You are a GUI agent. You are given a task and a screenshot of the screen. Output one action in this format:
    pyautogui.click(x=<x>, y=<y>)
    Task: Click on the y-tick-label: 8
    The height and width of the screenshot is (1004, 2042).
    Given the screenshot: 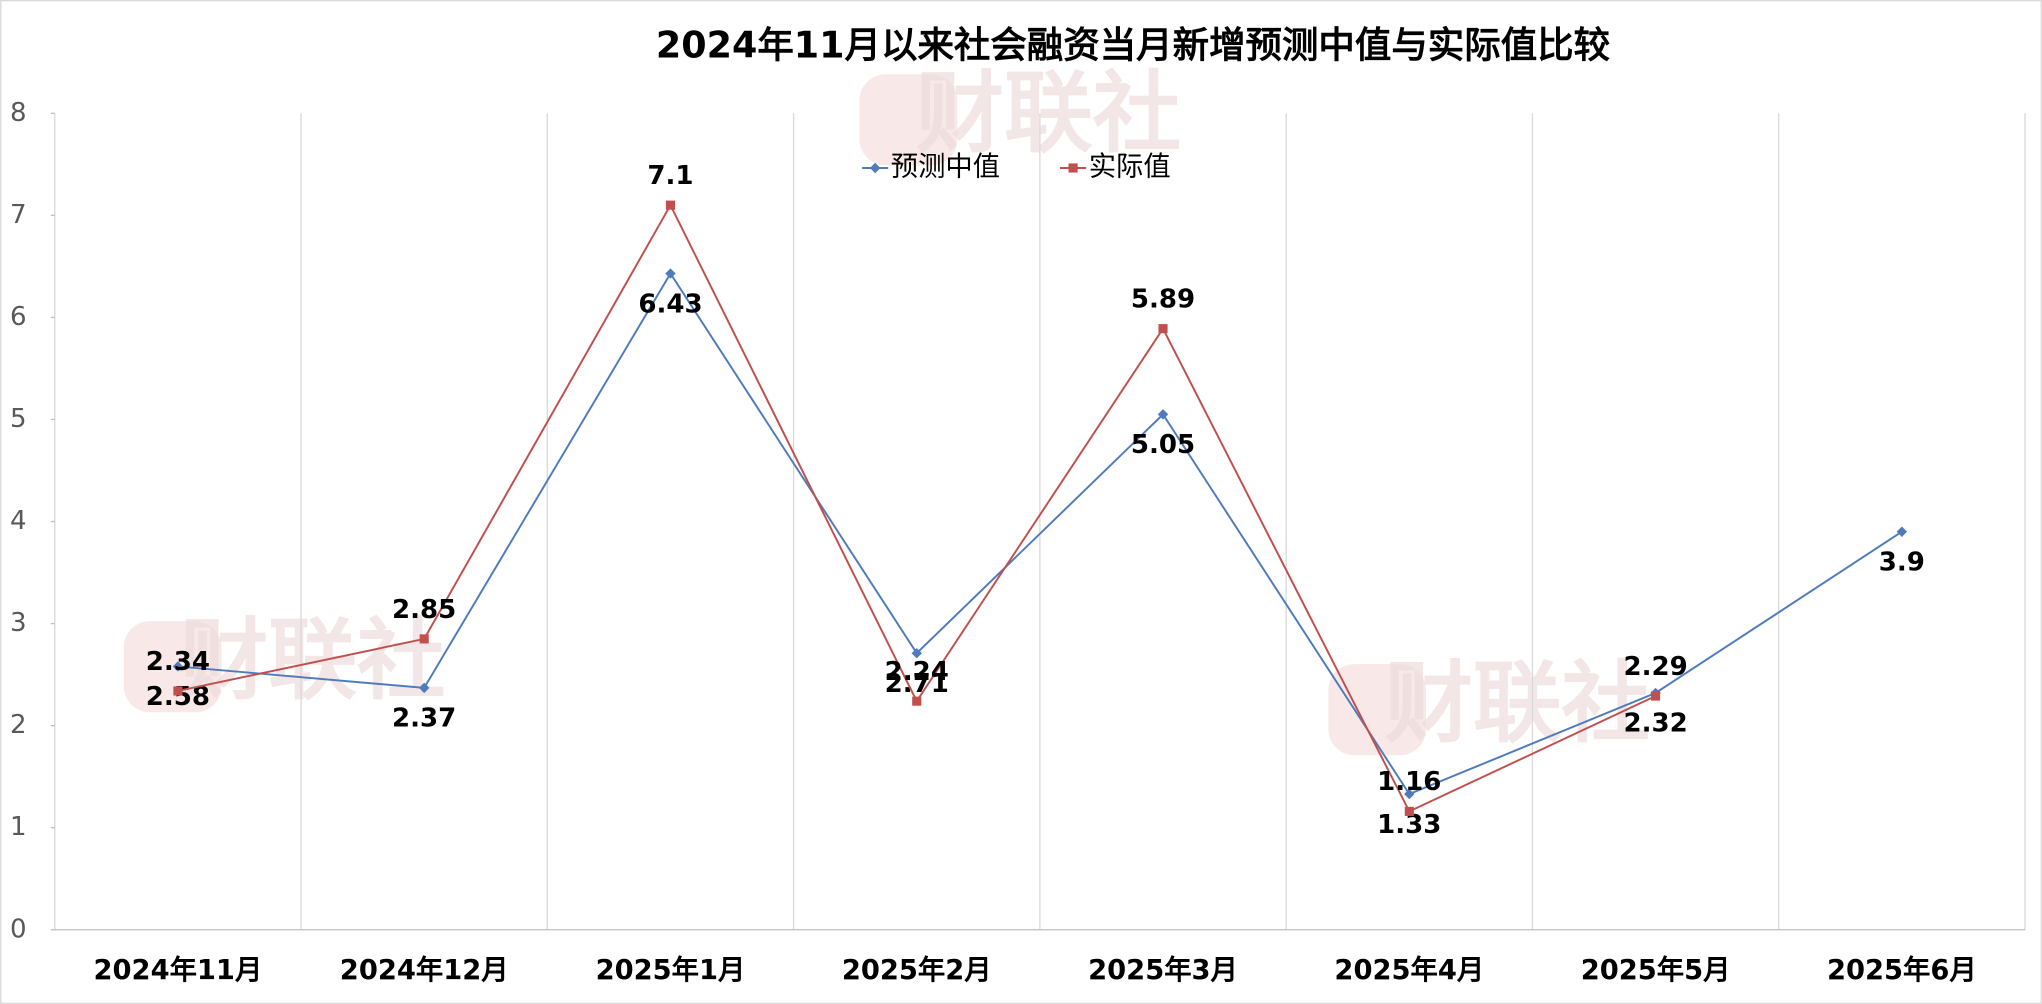 What is the action you would take?
    pyautogui.click(x=18, y=113)
    